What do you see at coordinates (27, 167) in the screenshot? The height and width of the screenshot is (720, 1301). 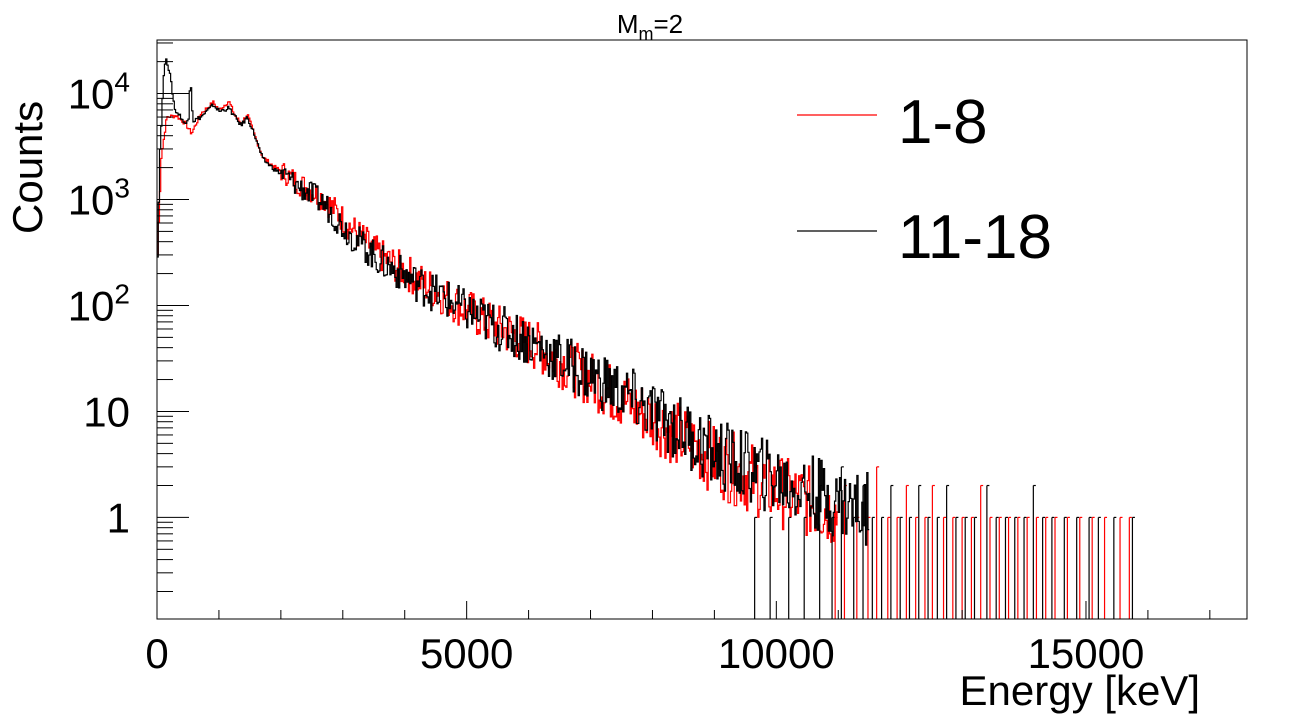 I see `y-axis-label: Counts` at bounding box center [27, 167].